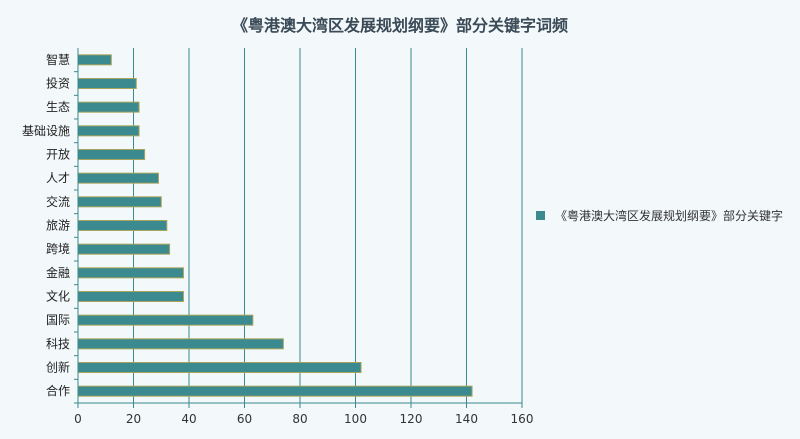 The height and width of the screenshot is (439, 800). What do you see at coordinates (58, 320) in the screenshot?
I see `y-tick-label: 国际` at bounding box center [58, 320].